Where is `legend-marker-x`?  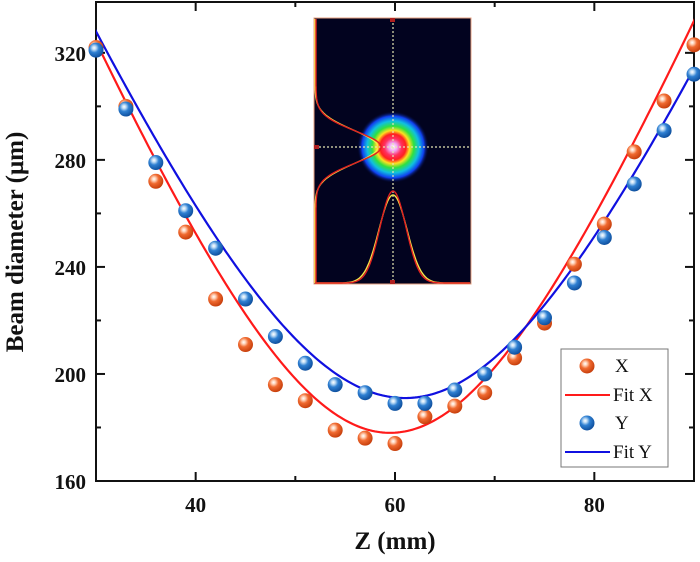
legend-marker-x is located at coordinates (587, 366).